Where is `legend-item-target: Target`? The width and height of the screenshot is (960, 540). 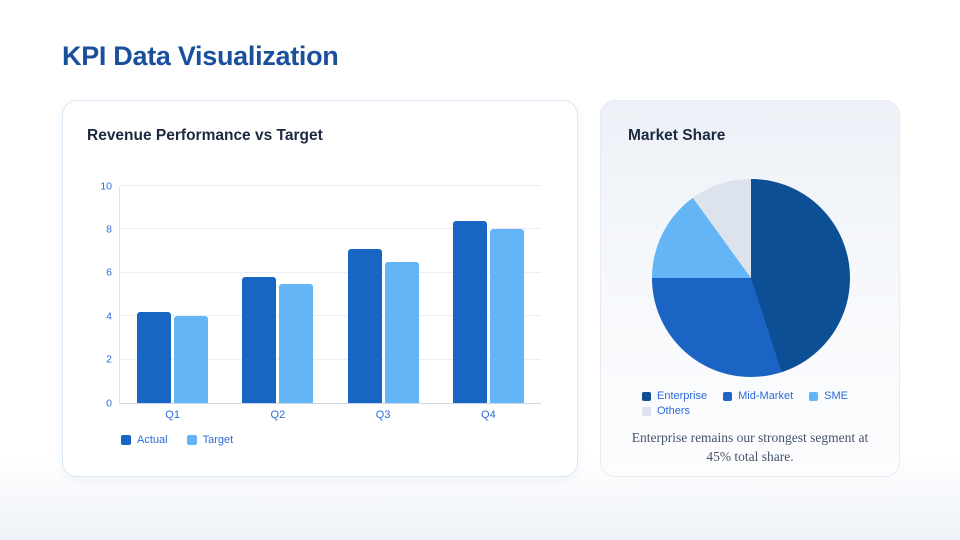 legend-item-target: Target is located at coordinates (210, 440).